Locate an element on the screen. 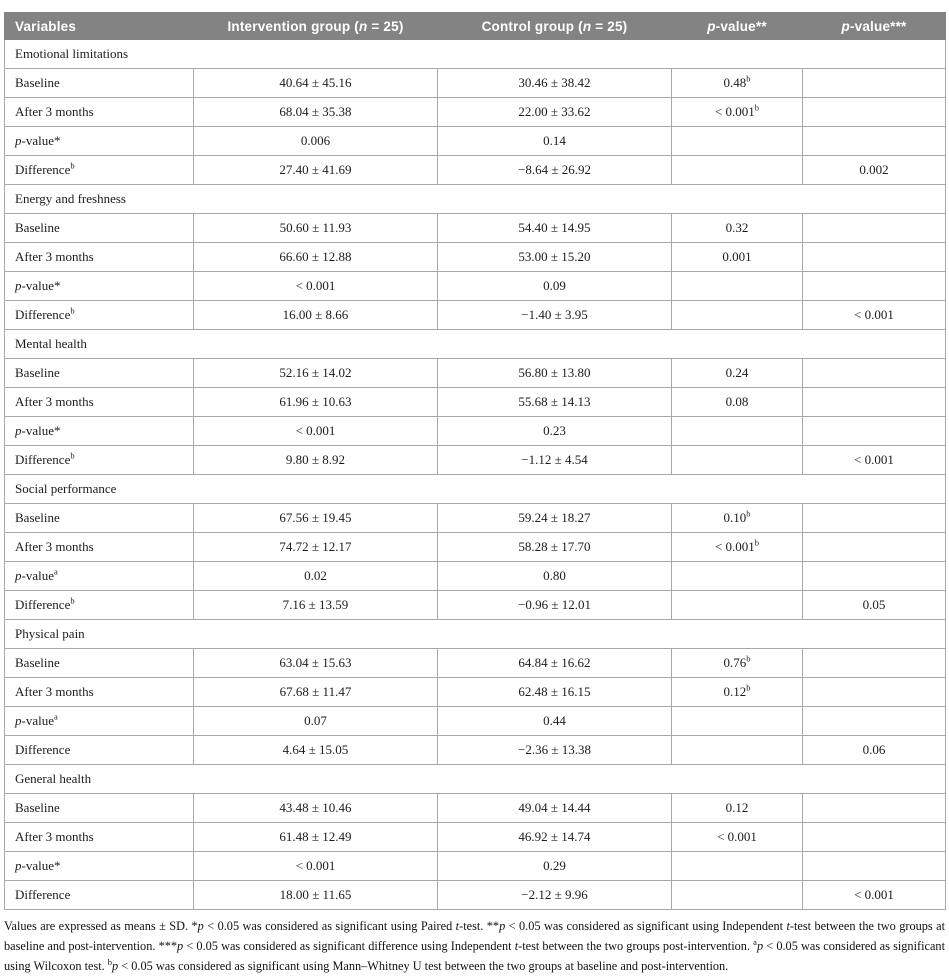  section-title: Physical pain is located at coordinates (475, 634).